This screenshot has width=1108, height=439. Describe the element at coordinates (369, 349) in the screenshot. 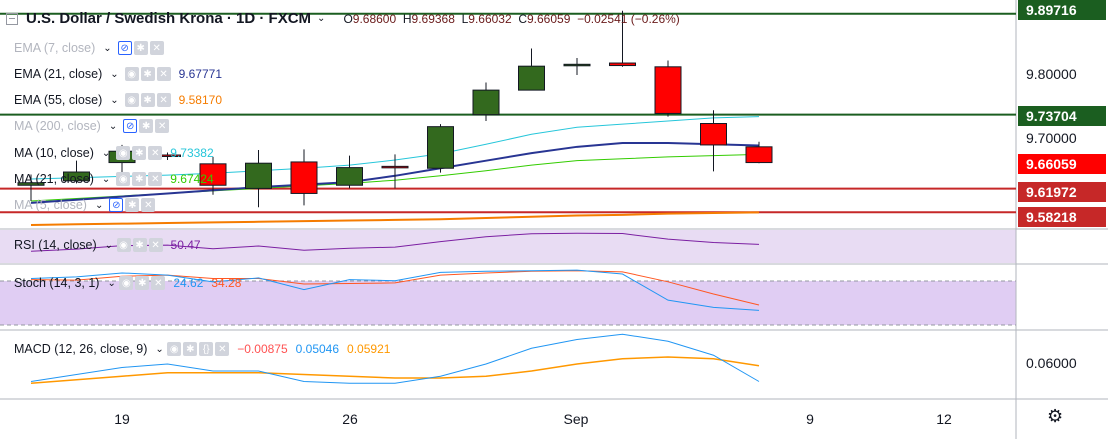

I see `macd-signal-value: 0.05921` at that location.